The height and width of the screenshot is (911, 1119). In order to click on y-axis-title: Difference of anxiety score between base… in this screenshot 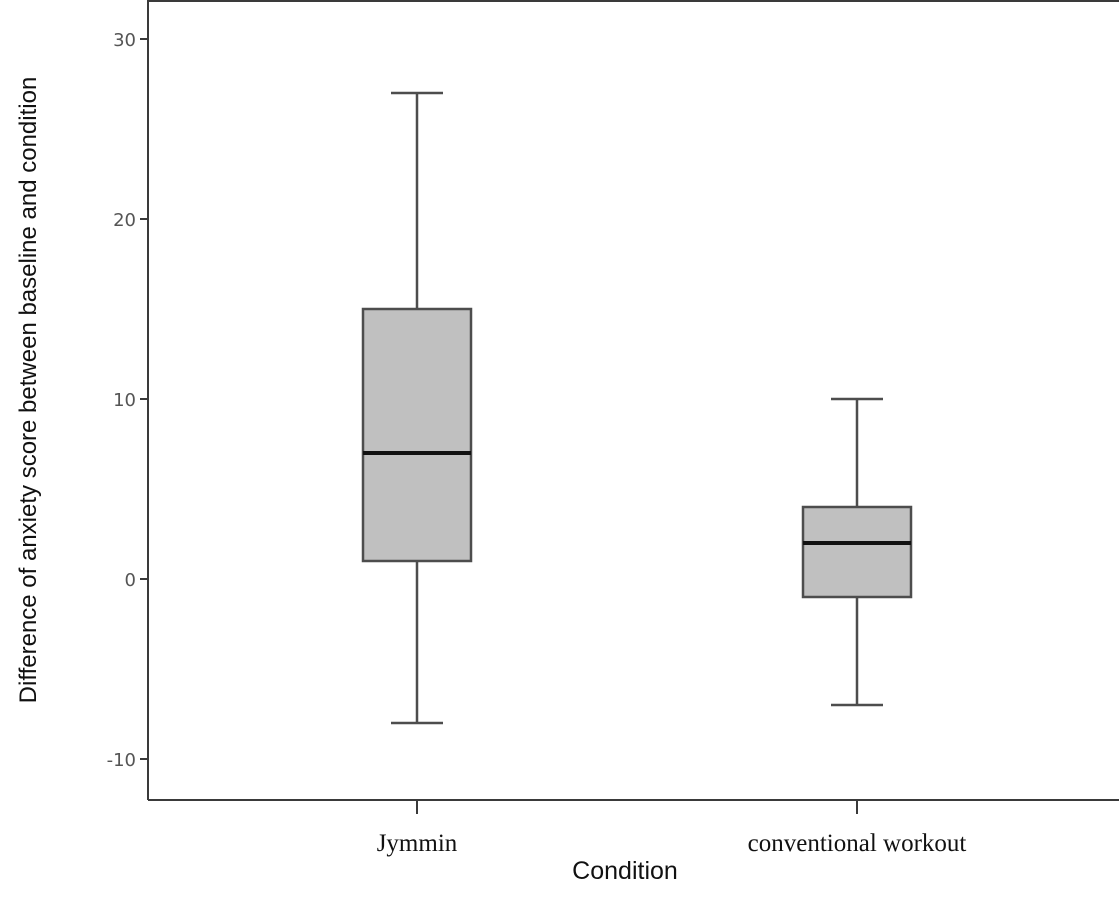, I will do `click(28, 390)`.